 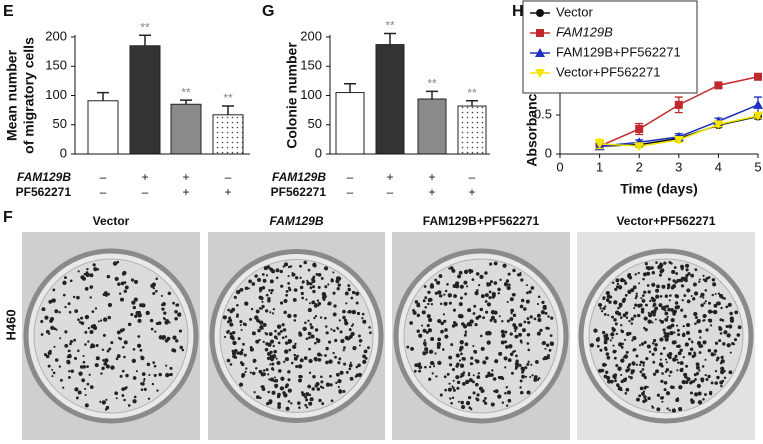 What do you see at coordinates (472, 177) in the screenshot?
I see `condition-sign: –` at bounding box center [472, 177].